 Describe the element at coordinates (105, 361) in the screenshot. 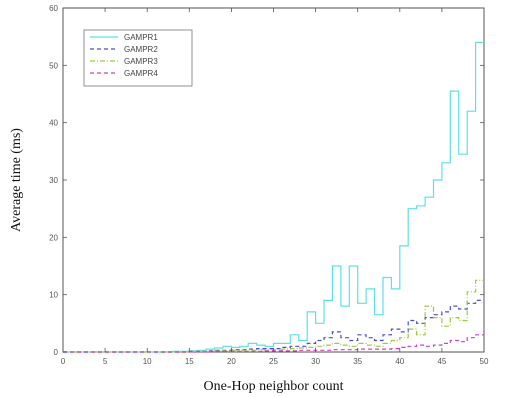

I see `x-tick-label: 5` at that location.